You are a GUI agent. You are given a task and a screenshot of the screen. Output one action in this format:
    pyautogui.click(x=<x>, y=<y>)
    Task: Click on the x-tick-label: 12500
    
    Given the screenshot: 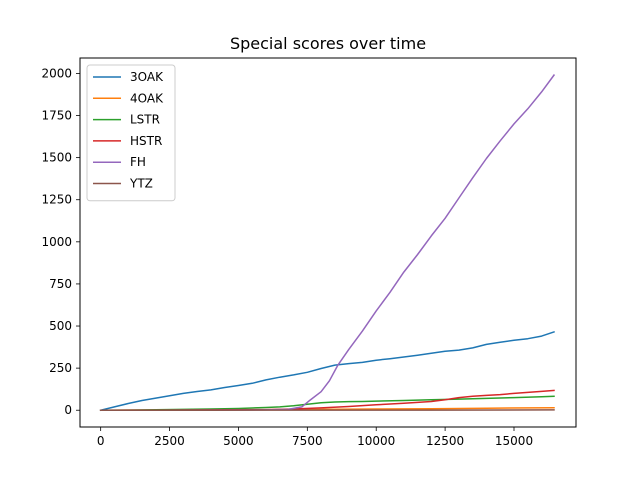 What is the action you would take?
    pyautogui.click(x=445, y=441)
    